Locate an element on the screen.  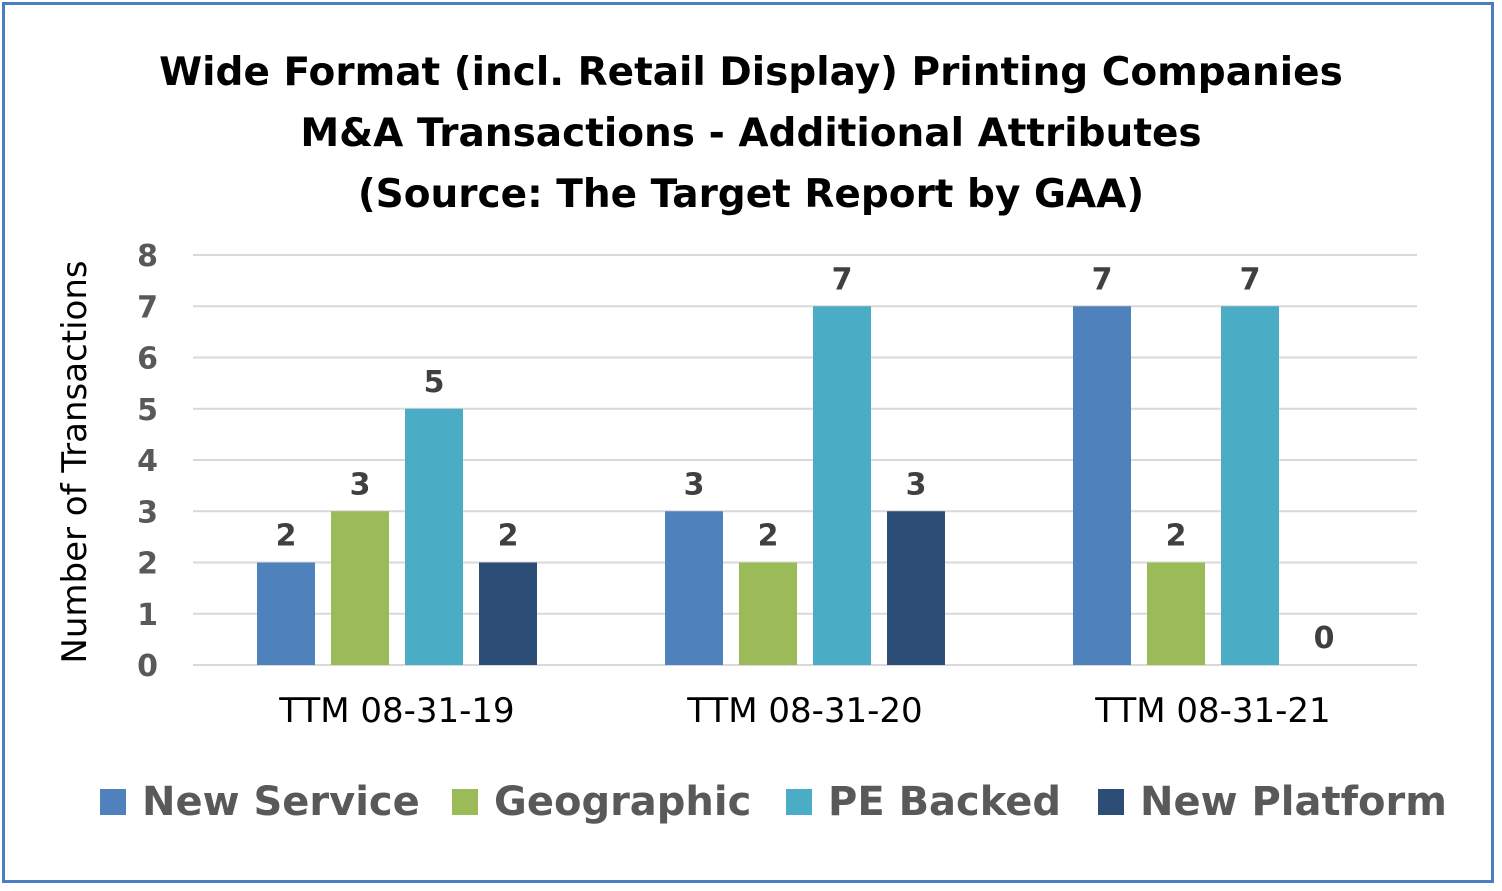
legend-label: New Service is located at coordinates (281, 802).